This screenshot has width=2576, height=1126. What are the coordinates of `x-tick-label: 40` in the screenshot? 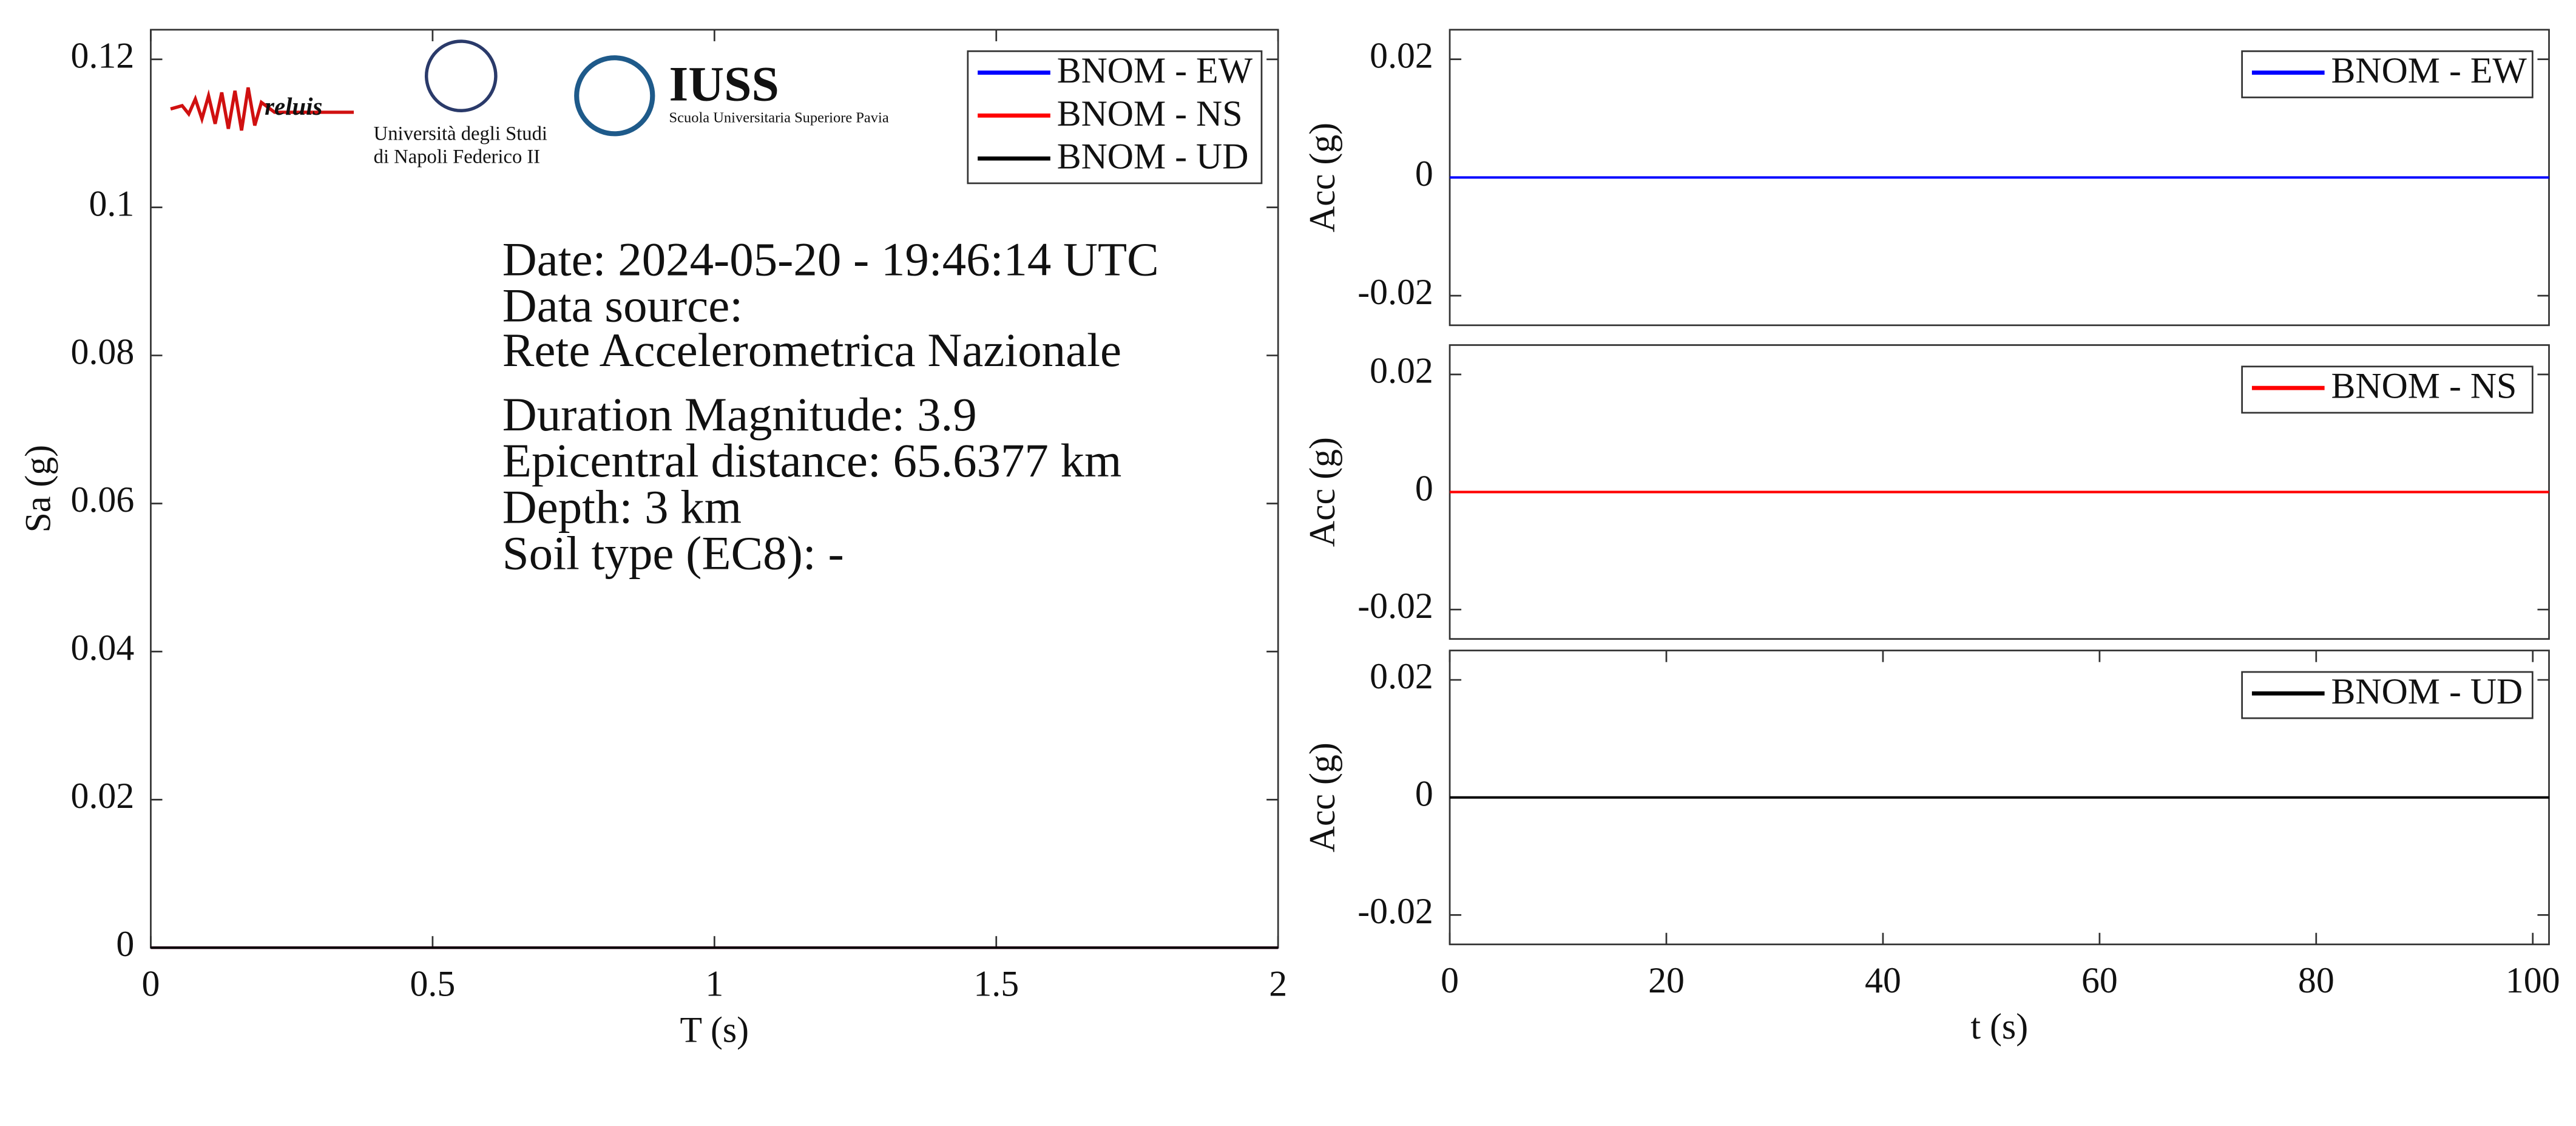 It's located at (1883, 980).